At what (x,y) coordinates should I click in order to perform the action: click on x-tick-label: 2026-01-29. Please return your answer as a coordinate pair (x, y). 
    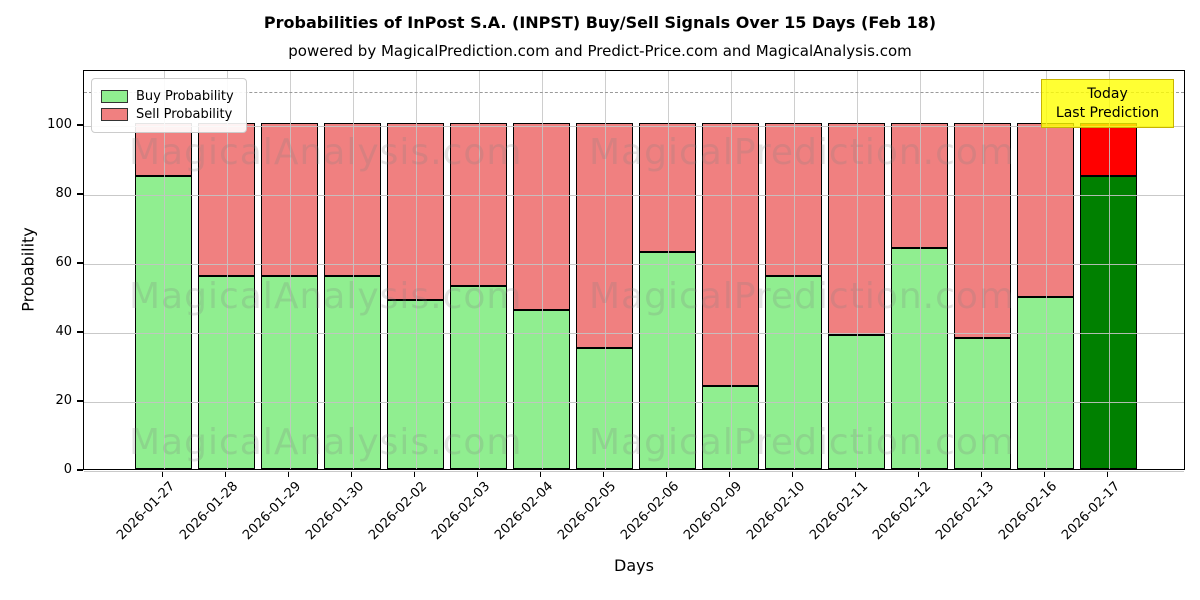
    Looking at the image, I should click on (272, 511).